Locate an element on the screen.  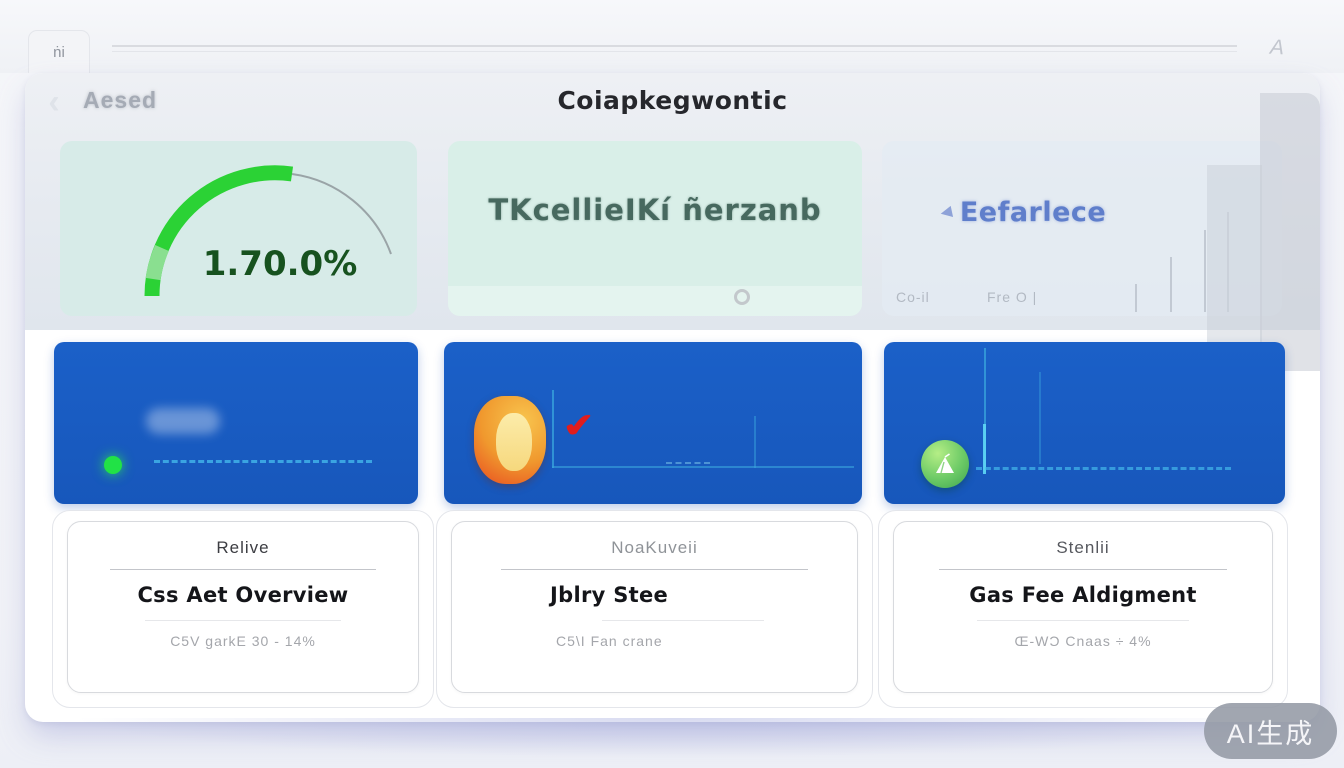
back-chevron-icon: ‹ is located at coordinates (54, 102).